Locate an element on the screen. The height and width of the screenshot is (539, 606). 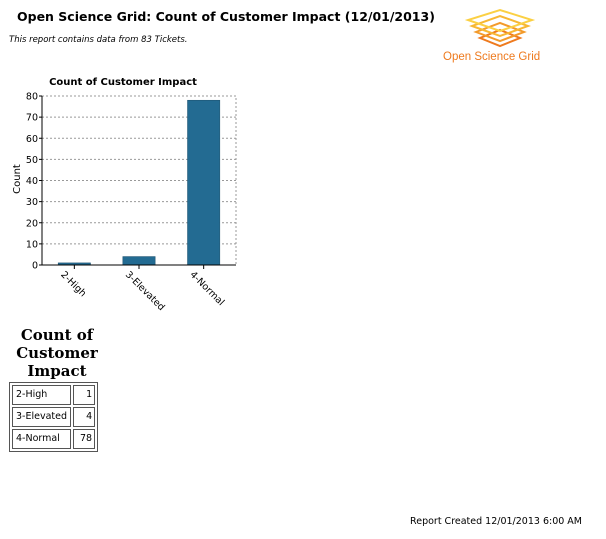
y-tick-label: 80 is located at coordinates (32, 97).